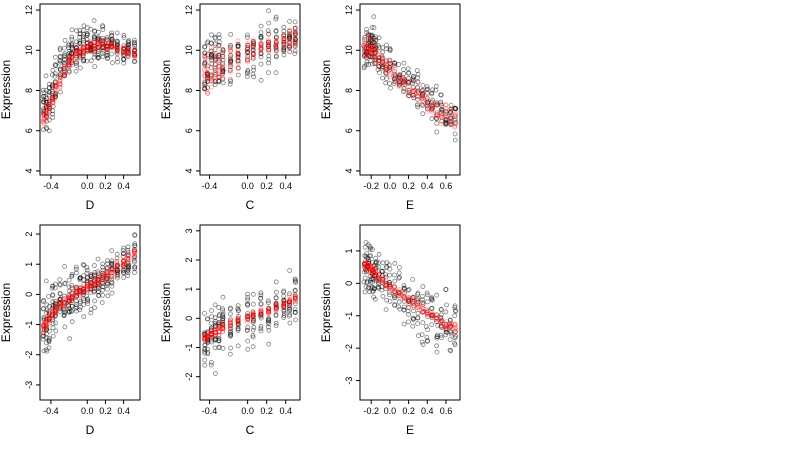  I want to click on y-tick-label: 10, so click(29, 50).